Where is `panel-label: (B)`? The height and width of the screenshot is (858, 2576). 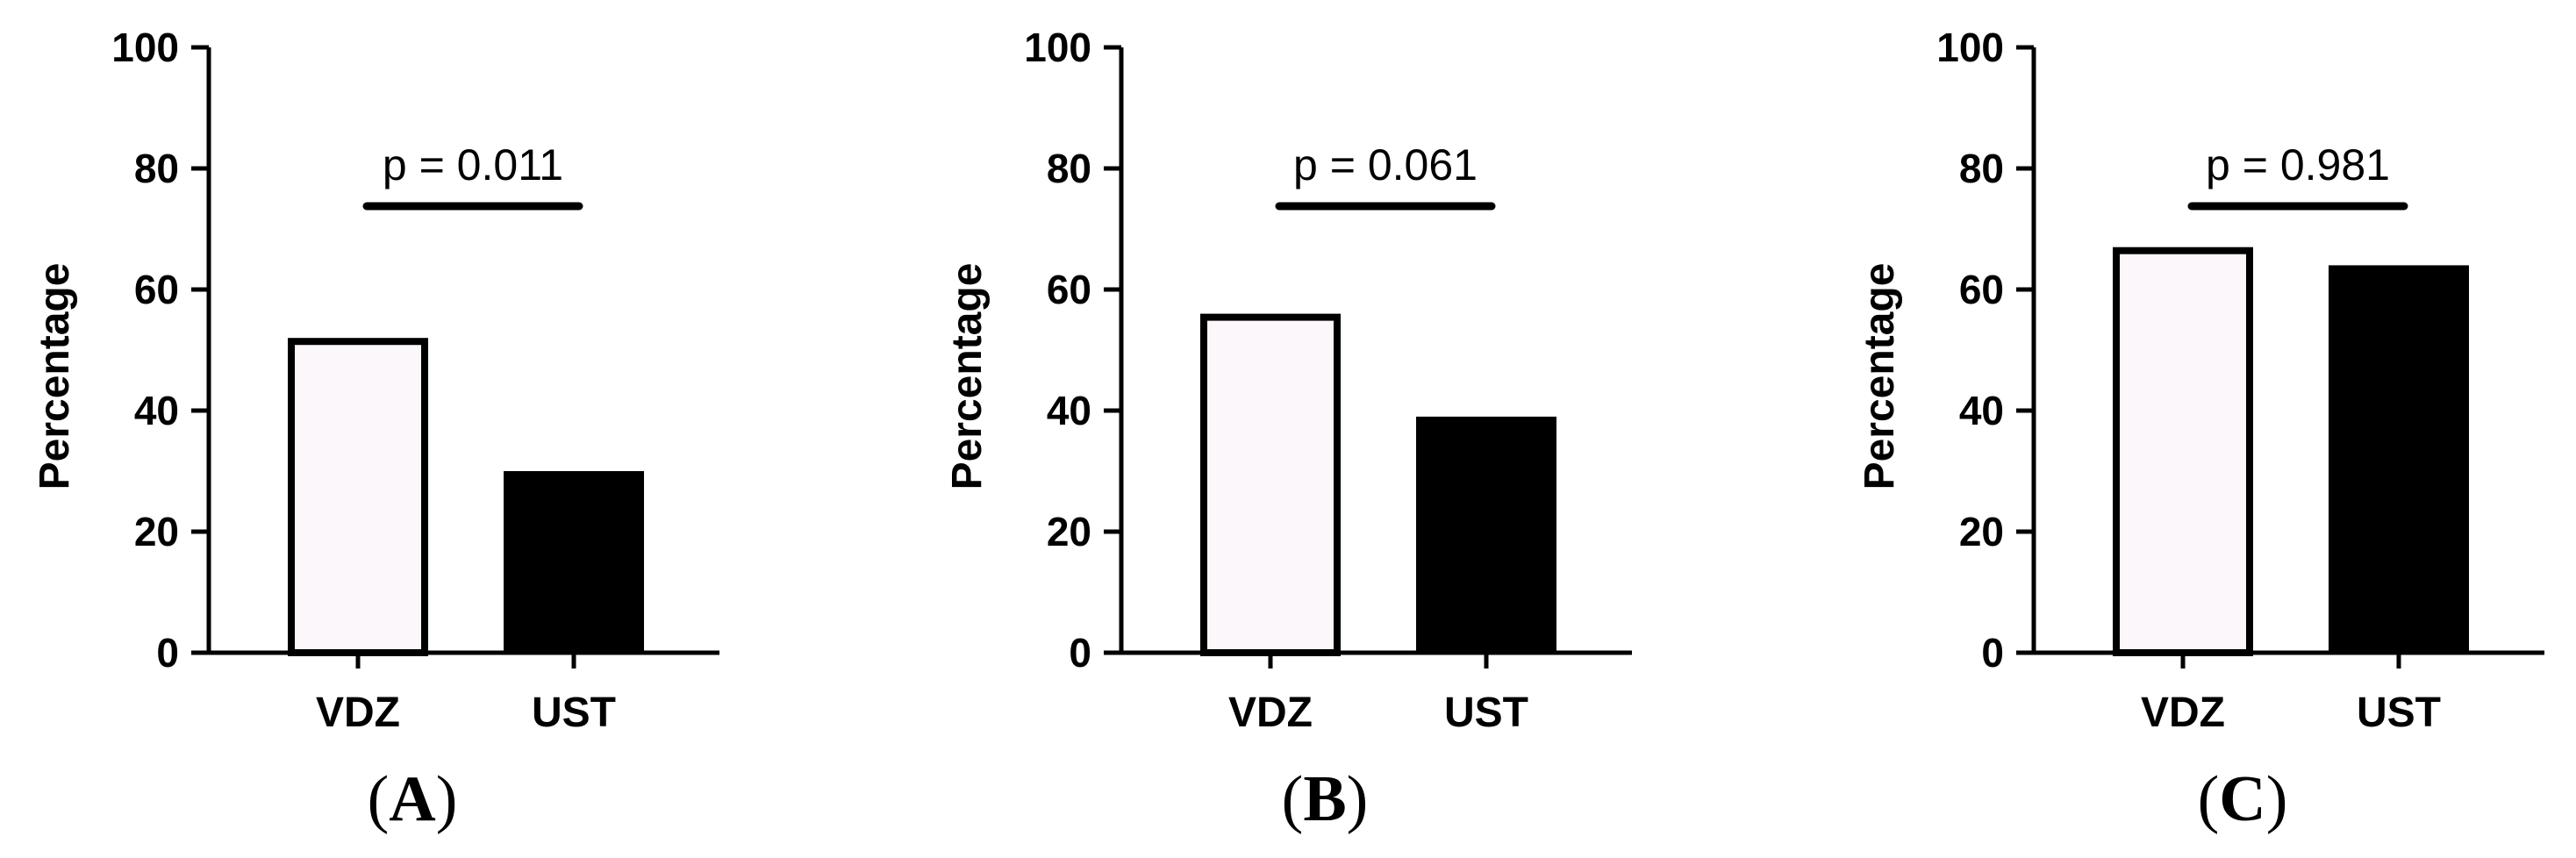
panel-label: (B) is located at coordinates (1325, 799).